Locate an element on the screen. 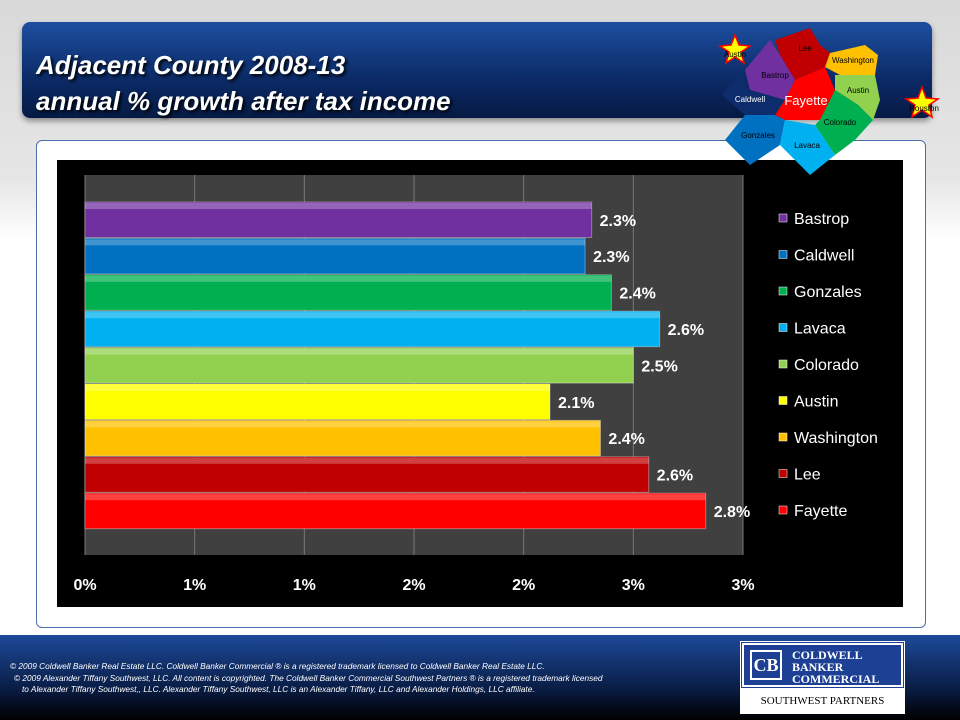 This screenshot has height=720, width=960. map-caldwell is located at coordinates (753, 94).